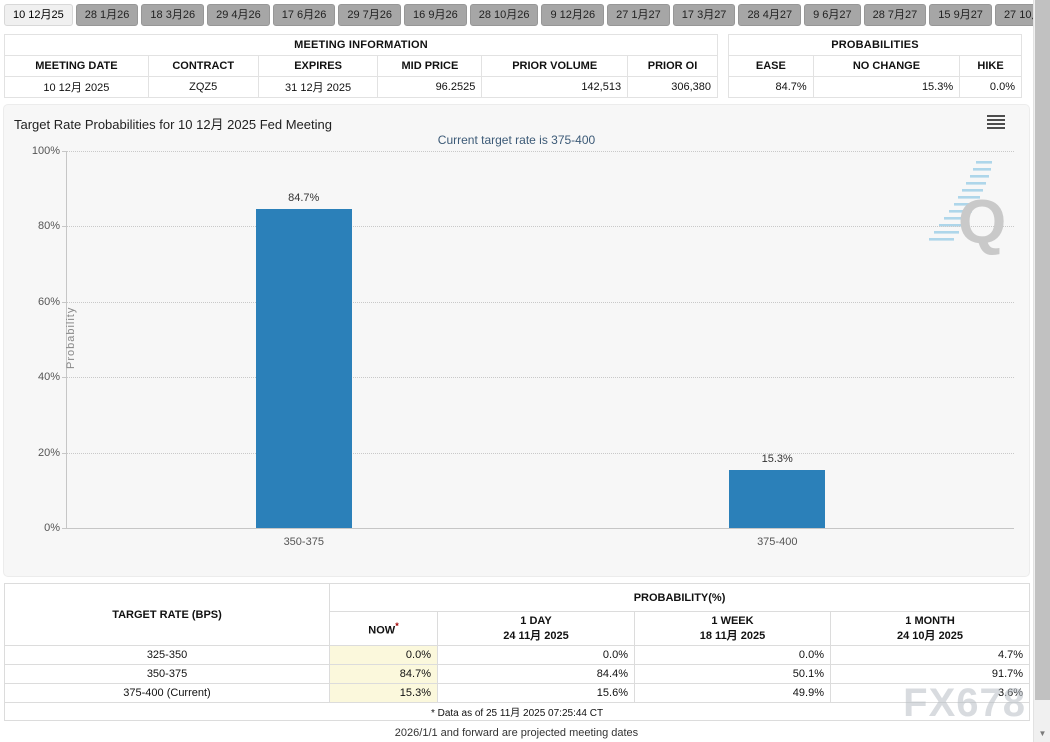 The height and width of the screenshot is (742, 1050). Describe the element at coordinates (996, 122) in the screenshot. I see `chart-menu-hamburger-icon` at that location.